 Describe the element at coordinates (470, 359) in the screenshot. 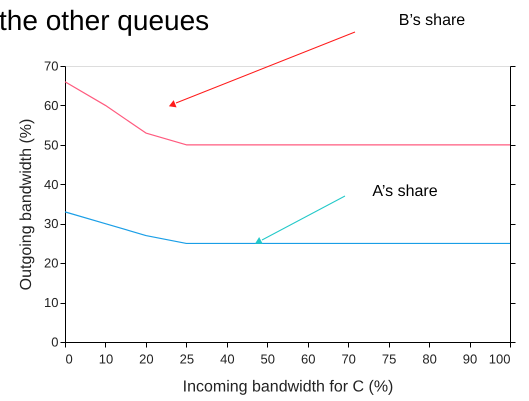

I see `x-tick-label: 90` at that location.